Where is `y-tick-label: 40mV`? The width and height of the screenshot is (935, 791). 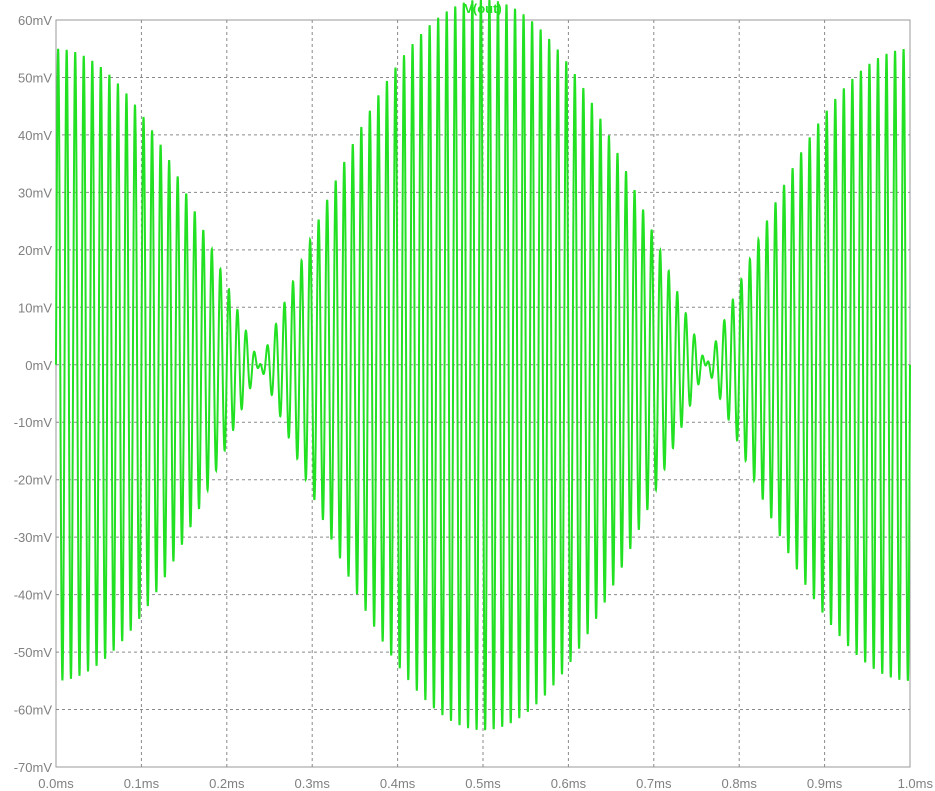 y-tick-label: 40mV is located at coordinates (35, 135).